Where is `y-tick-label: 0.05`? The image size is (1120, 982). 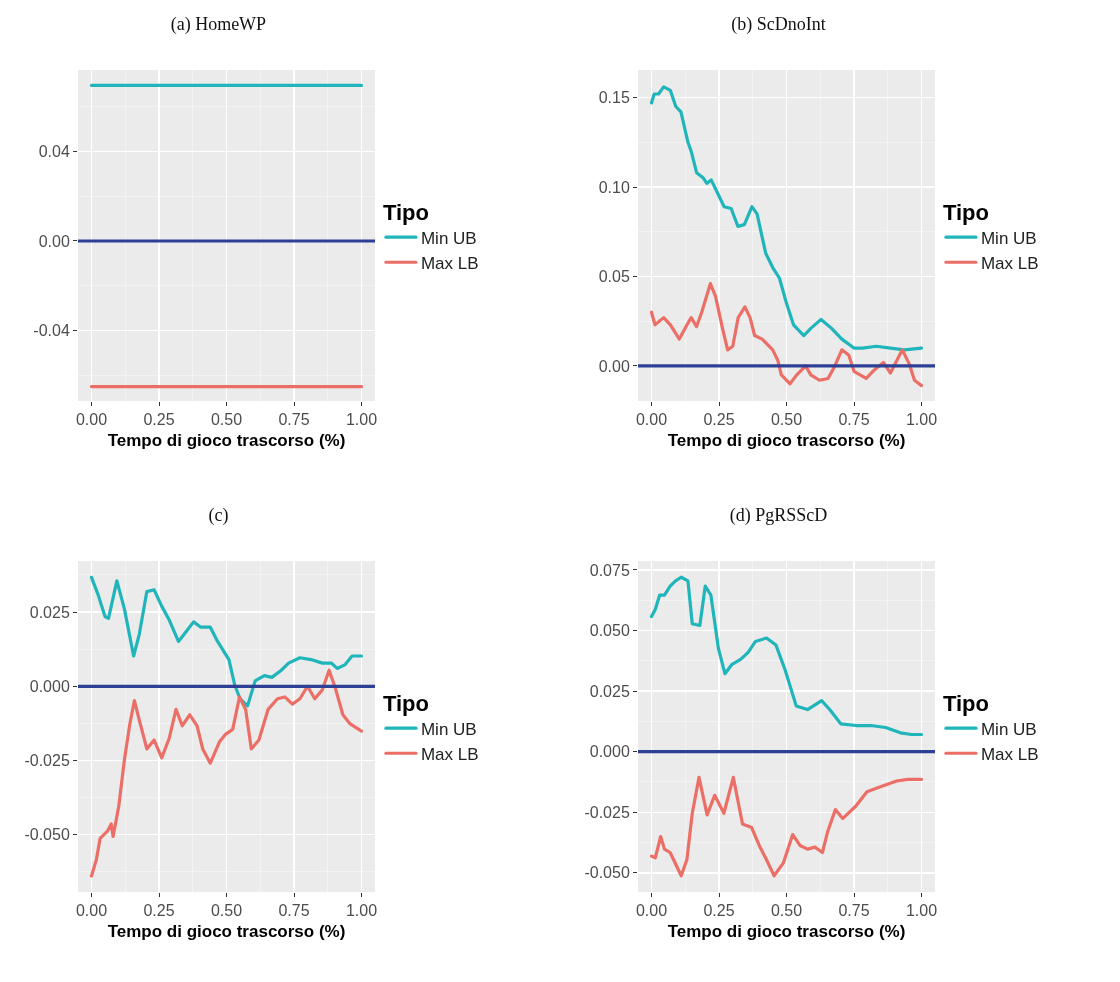
y-tick-label: 0.05 is located at coordinates (614, 277).